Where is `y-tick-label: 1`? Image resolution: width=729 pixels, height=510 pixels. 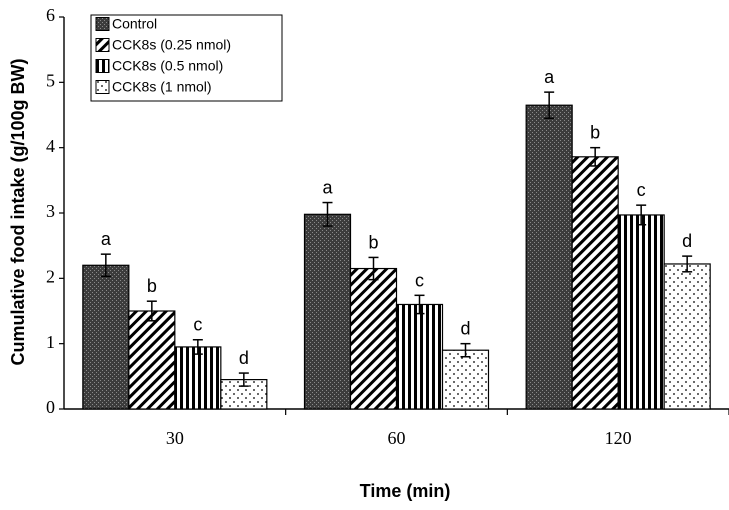
y-tick-label: 1 is located at coordinates (50, 342).